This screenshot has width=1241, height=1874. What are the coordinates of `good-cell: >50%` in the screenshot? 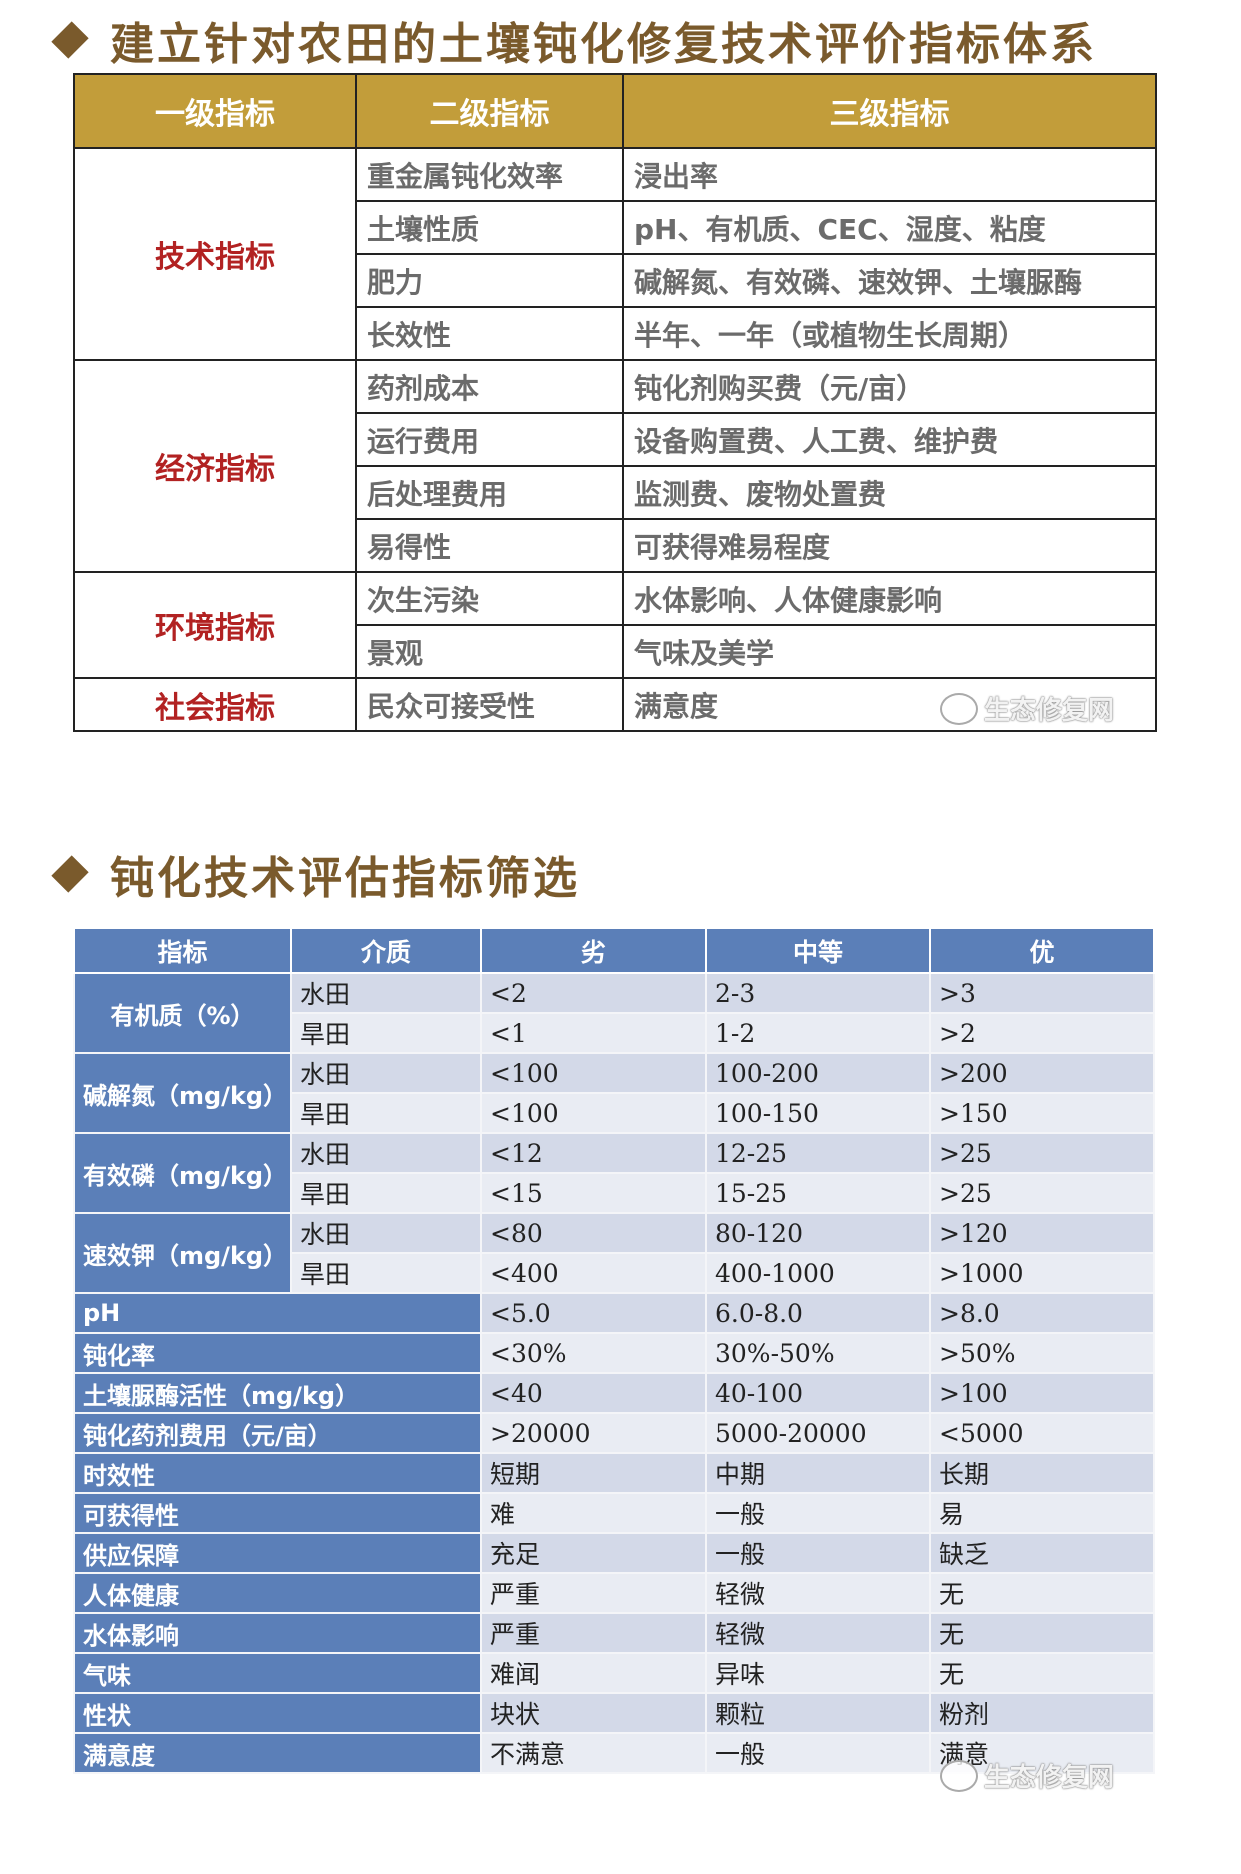 It's located at (1042, 1353).